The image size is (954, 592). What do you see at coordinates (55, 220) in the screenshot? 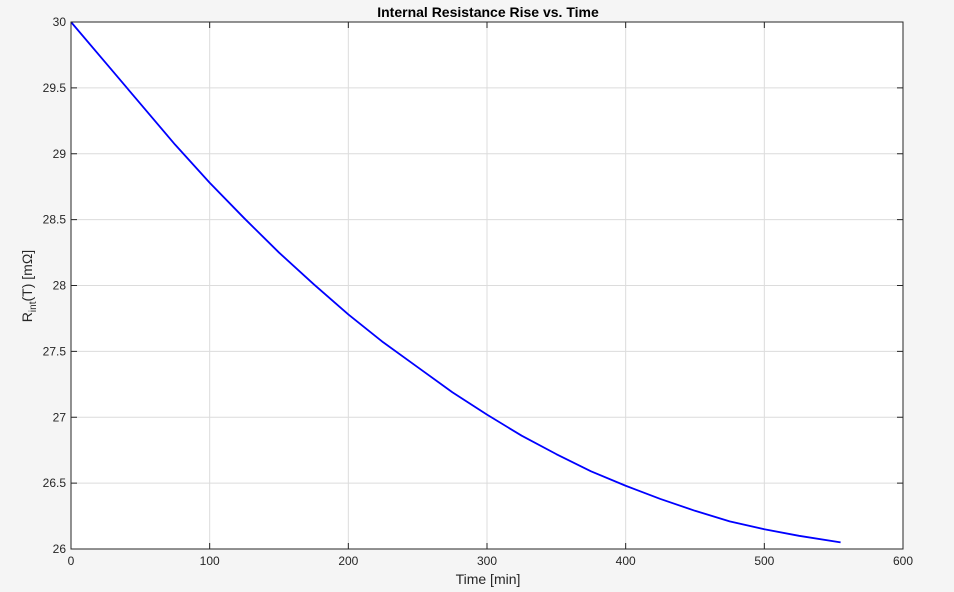
I see `y-tick-label: 28.5` at bounding box center [55, 220].